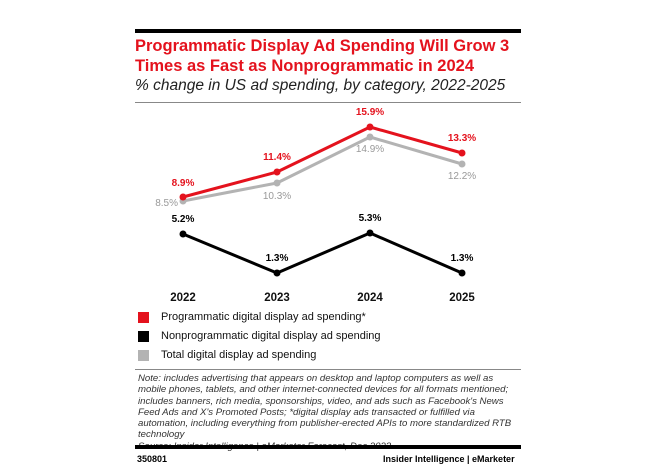  I want to click on data-label: 8.5%, so click(166, 203).